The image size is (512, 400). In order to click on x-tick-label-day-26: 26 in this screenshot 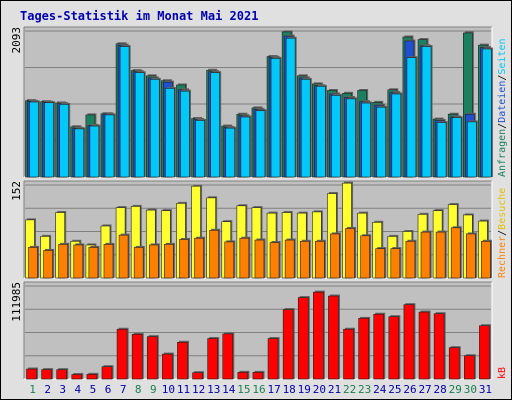, I will do `click(409, 389)`.